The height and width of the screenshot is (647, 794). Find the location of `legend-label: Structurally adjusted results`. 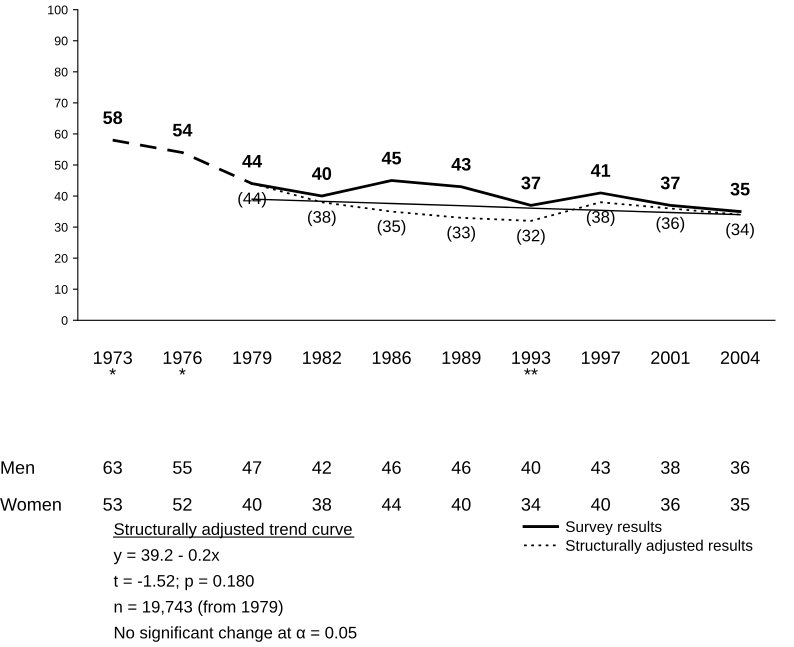

legend-label: Structurally adjusted results is located at coordinates (659, 547).